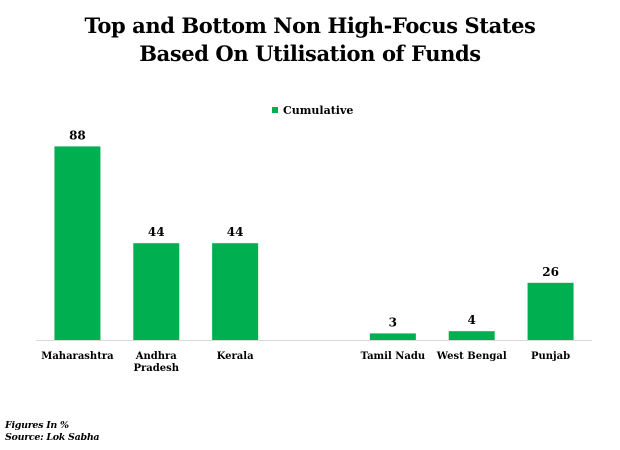  What do you see at coordinates (310, 25) in the screenshot?
I see `chart-title-line-1: Top and Bottom Non High-Focus States` at bounding box center [310, 25].